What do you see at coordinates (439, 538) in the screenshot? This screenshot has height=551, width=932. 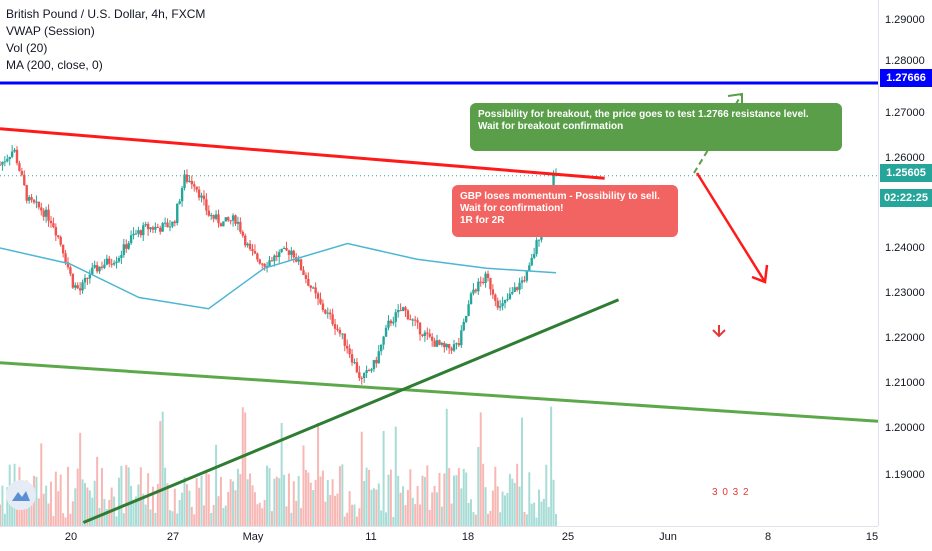 I see `time-axis: 20 27 May 11 18 25 Jun 8 15` at bounding box center [439, 538].